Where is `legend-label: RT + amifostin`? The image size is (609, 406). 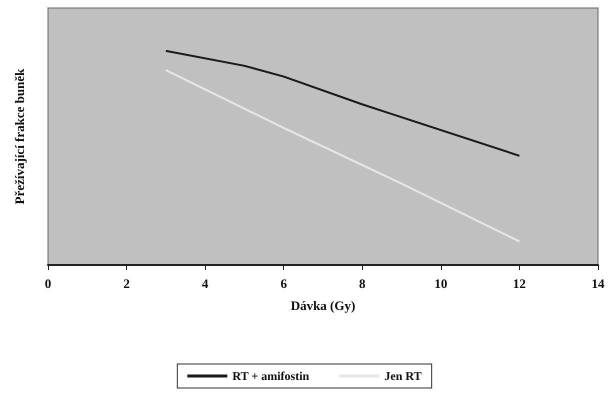
legend-label: RT + amifostin is located at coordinates (271, 376).